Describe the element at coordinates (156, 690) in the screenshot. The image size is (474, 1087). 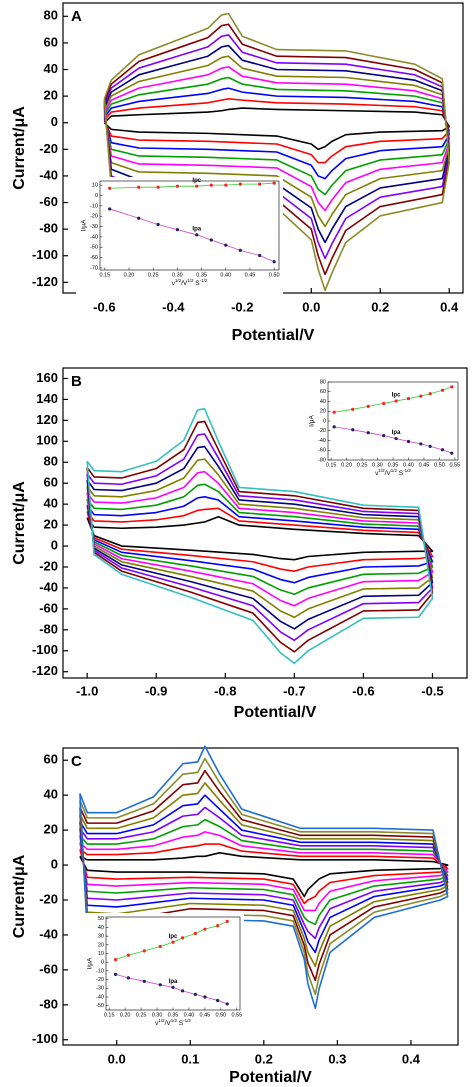
I see `x-tick-label: -0.9` at that location.